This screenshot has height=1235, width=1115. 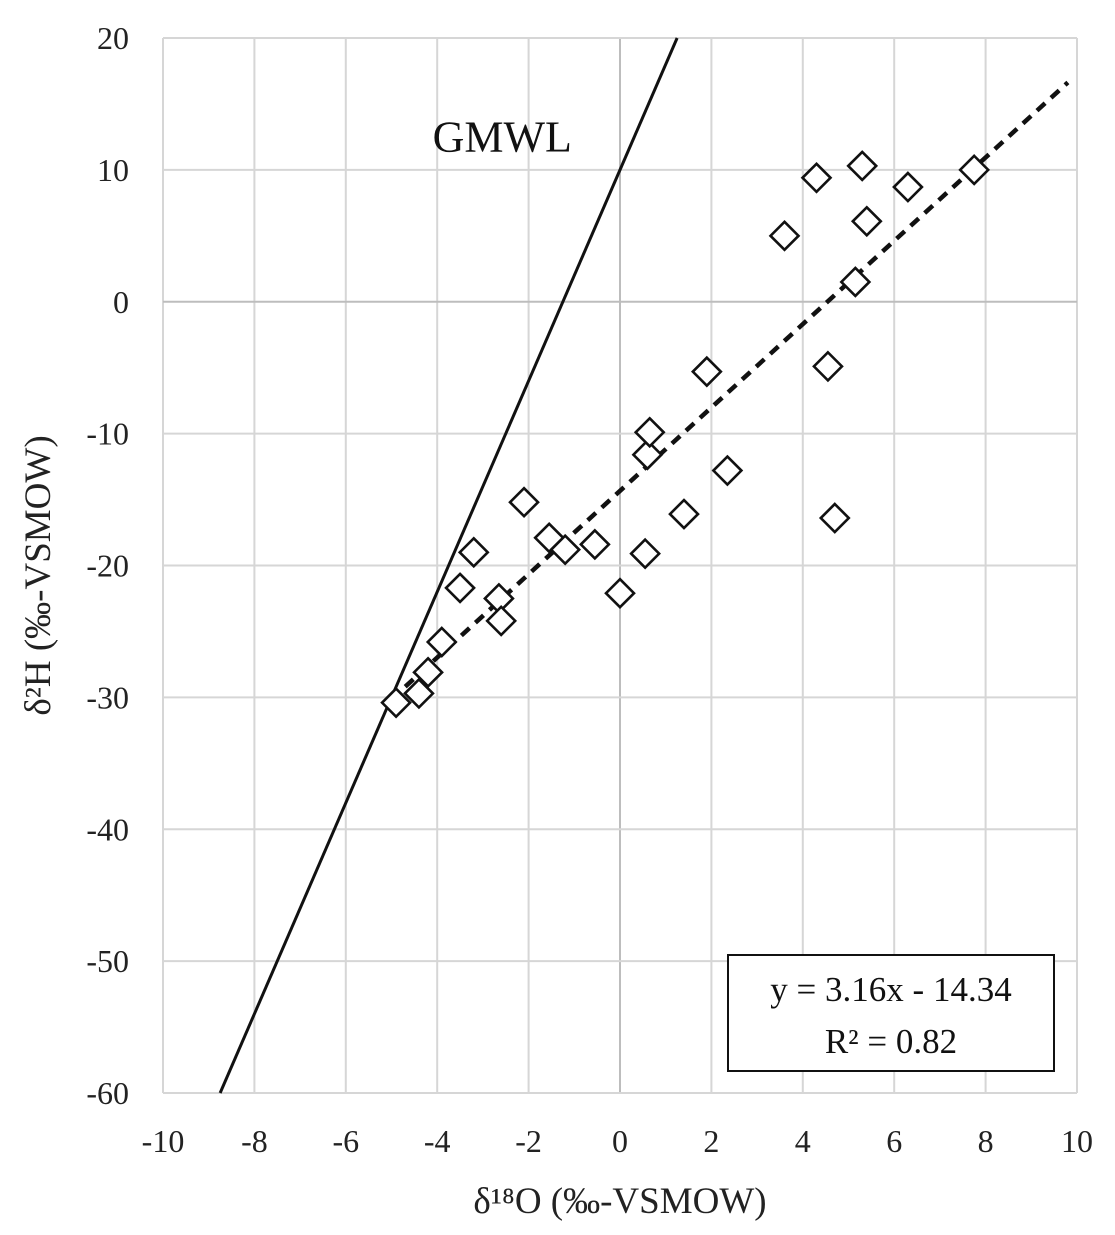 What do you see at coordinates (121, 302) in the screenshot?
I see `y-tick-label: 0` at bounding box center [121, 302].